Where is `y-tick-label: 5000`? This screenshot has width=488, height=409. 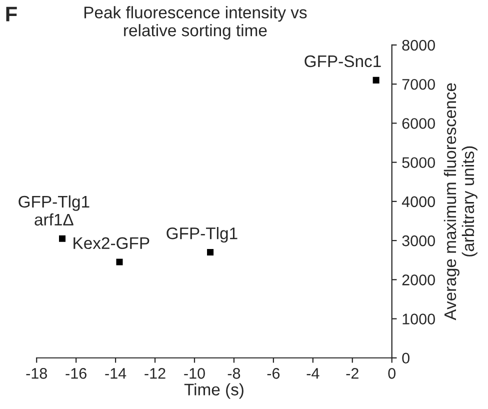
y-tick-label: 5000 is located at coordinates (418, 162).